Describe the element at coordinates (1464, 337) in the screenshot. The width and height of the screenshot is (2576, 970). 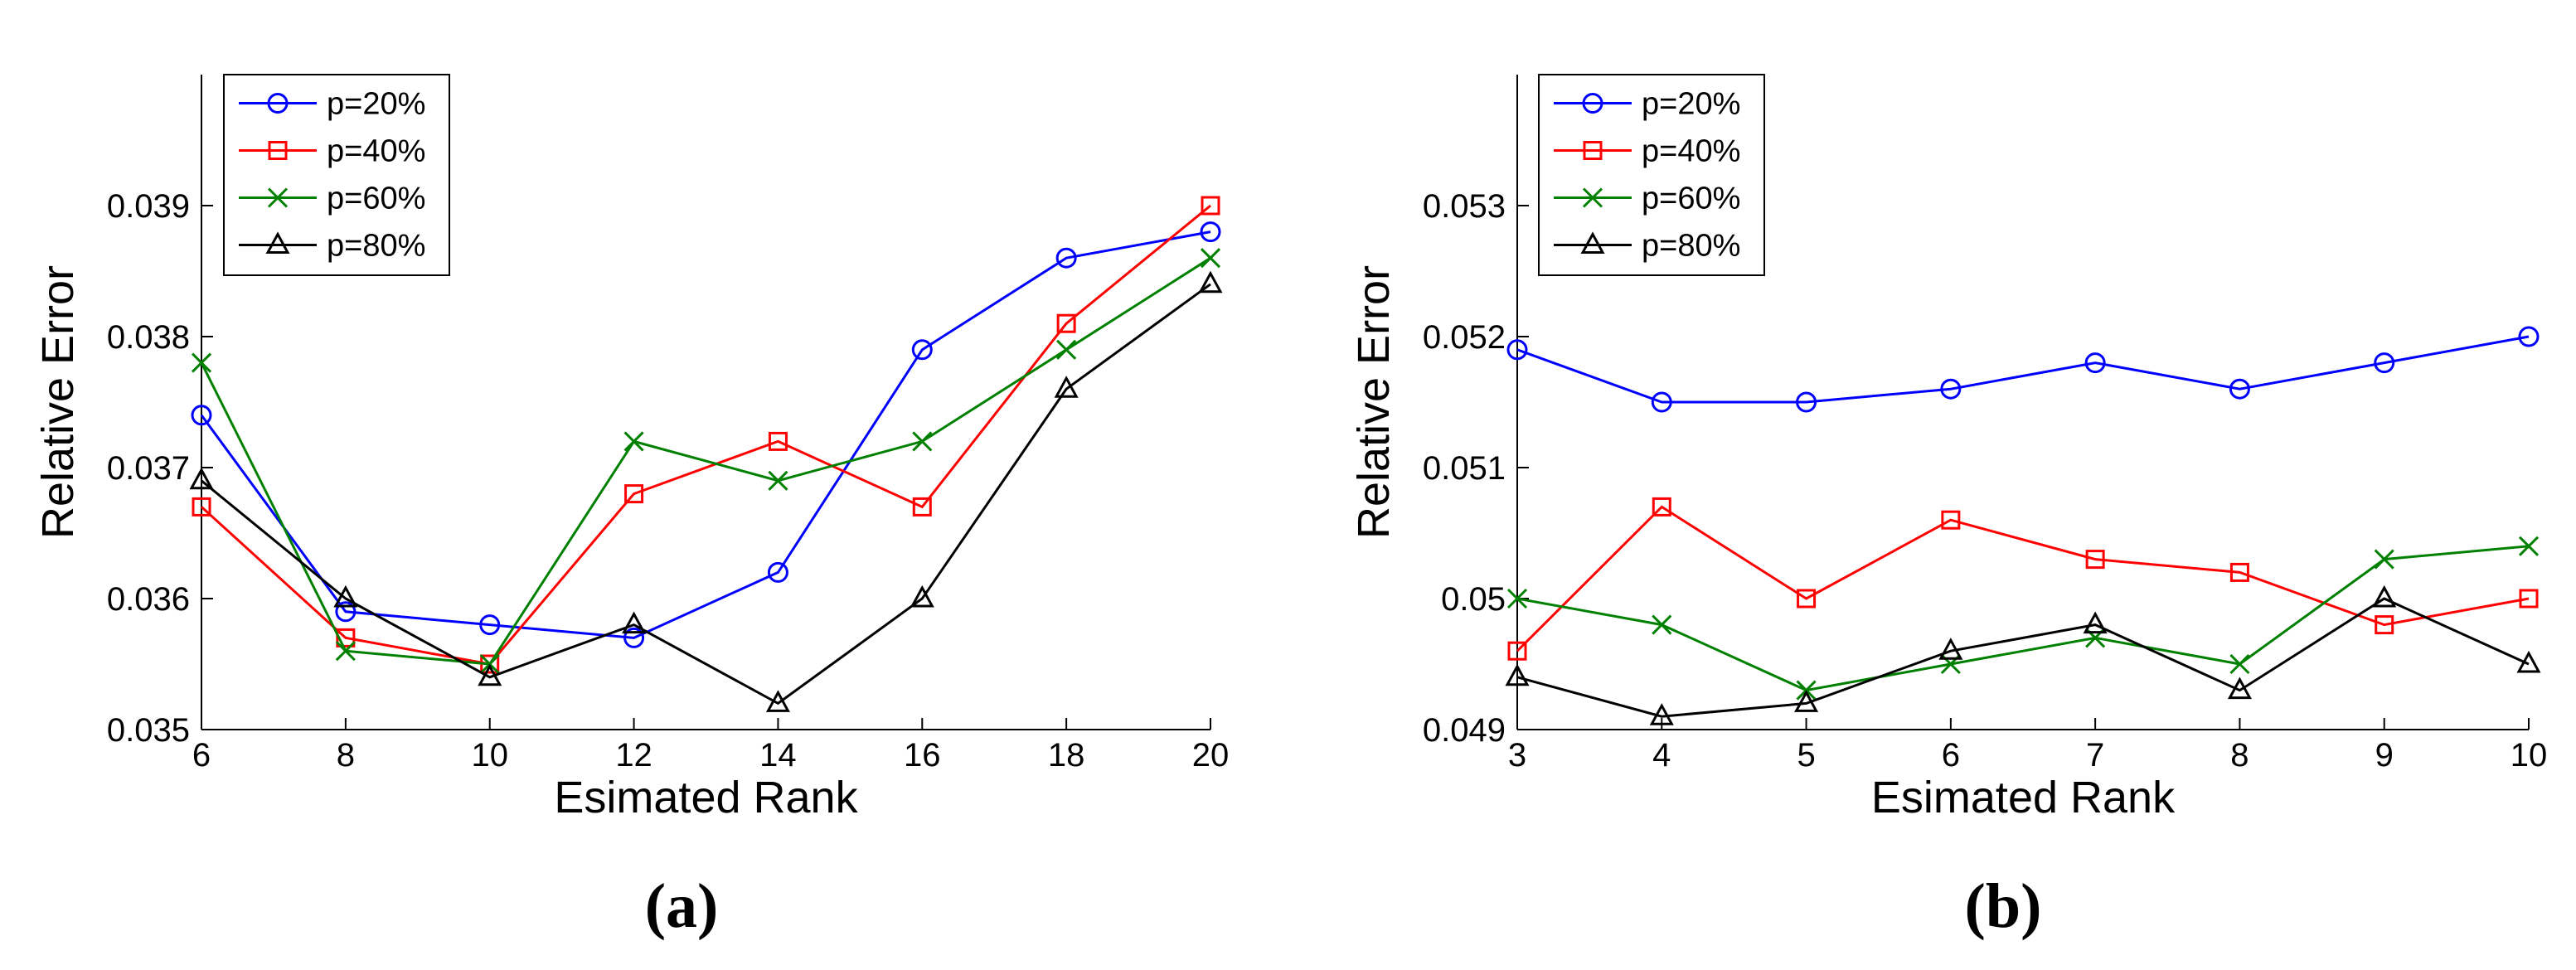
I see `y-tick-label: 0.052` at that location.